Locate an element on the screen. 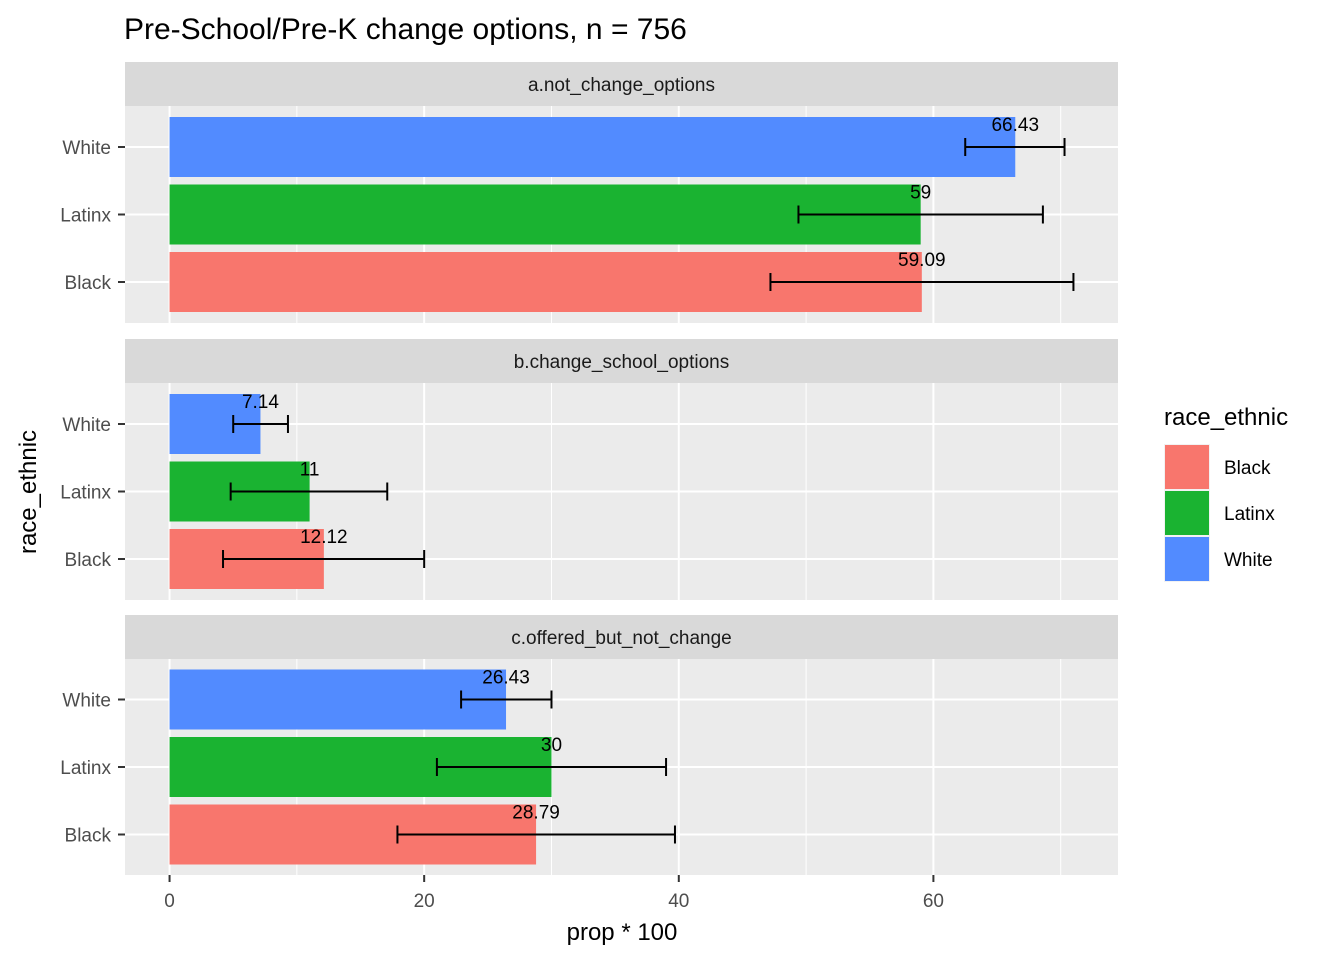  bar-value-label: 26.43 is located at coordinates (506, 678).